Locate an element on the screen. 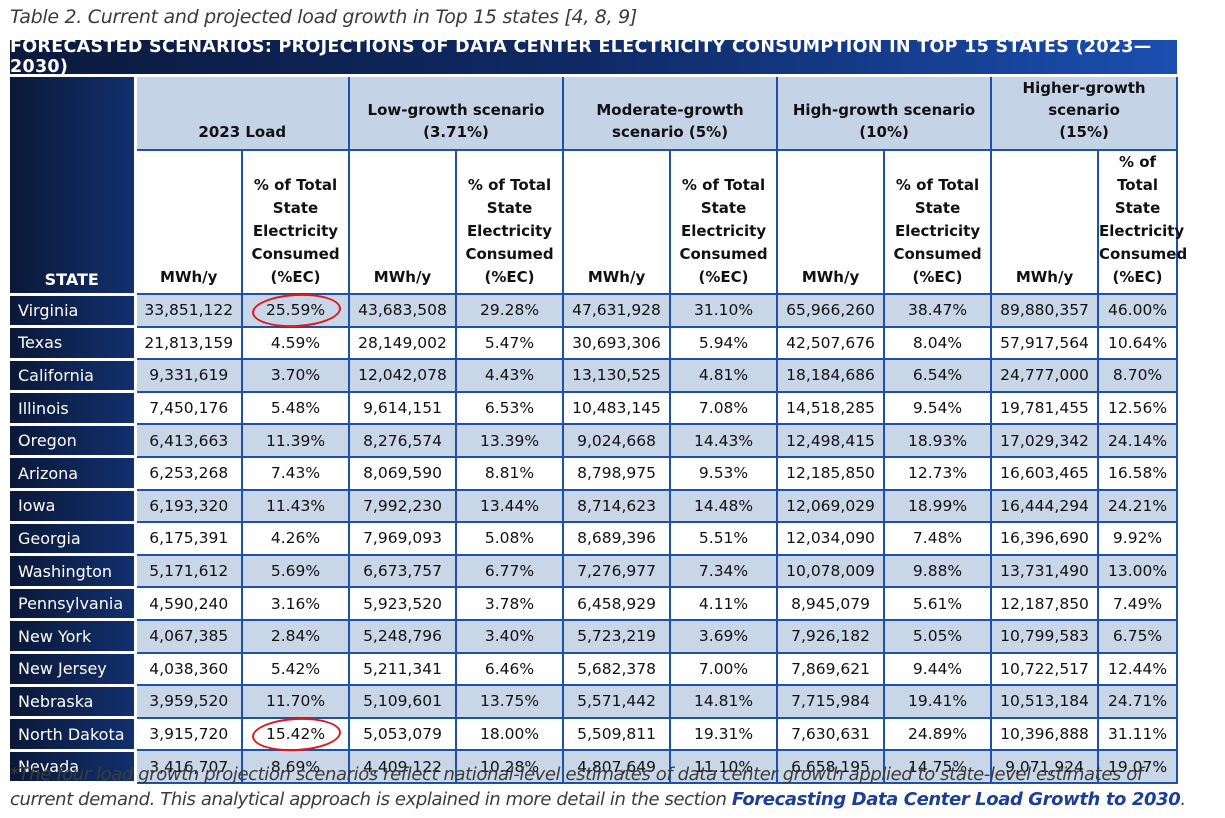 This screenshot has height=818, width=1225. pct-ec-cell: 11.39% is located at coordinates (295, 440).